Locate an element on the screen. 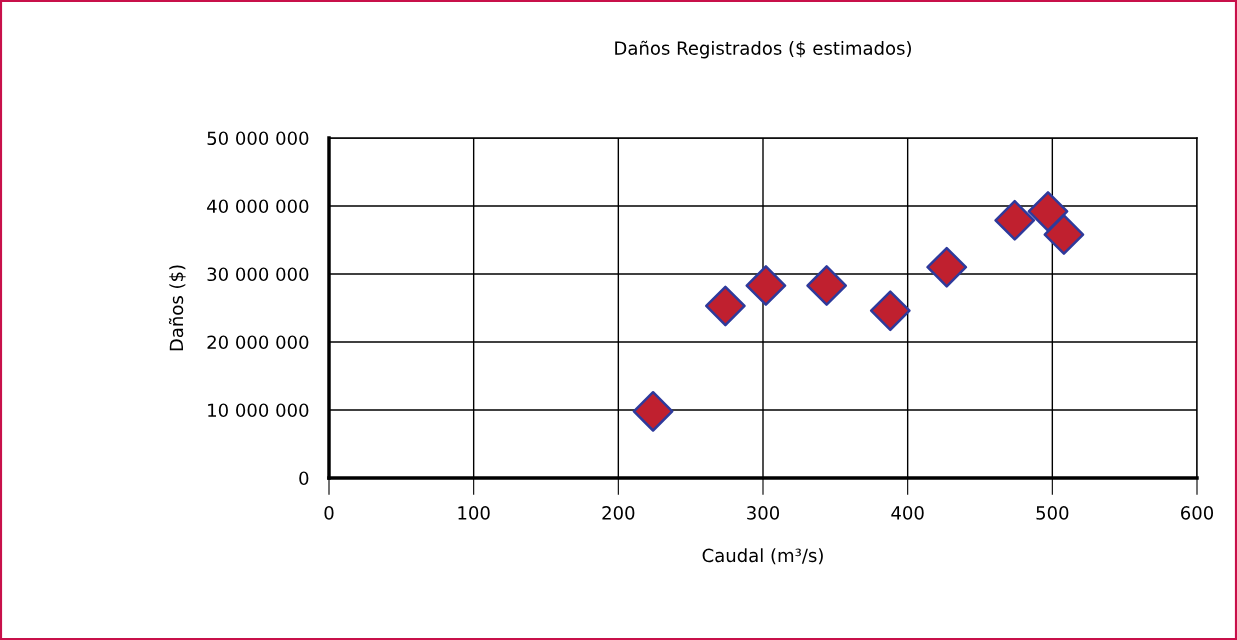 Image resolution: width=1237 pixels, height=640 pixels. y-tick-label: 50 000 000 is located at coordinates (258, 138).